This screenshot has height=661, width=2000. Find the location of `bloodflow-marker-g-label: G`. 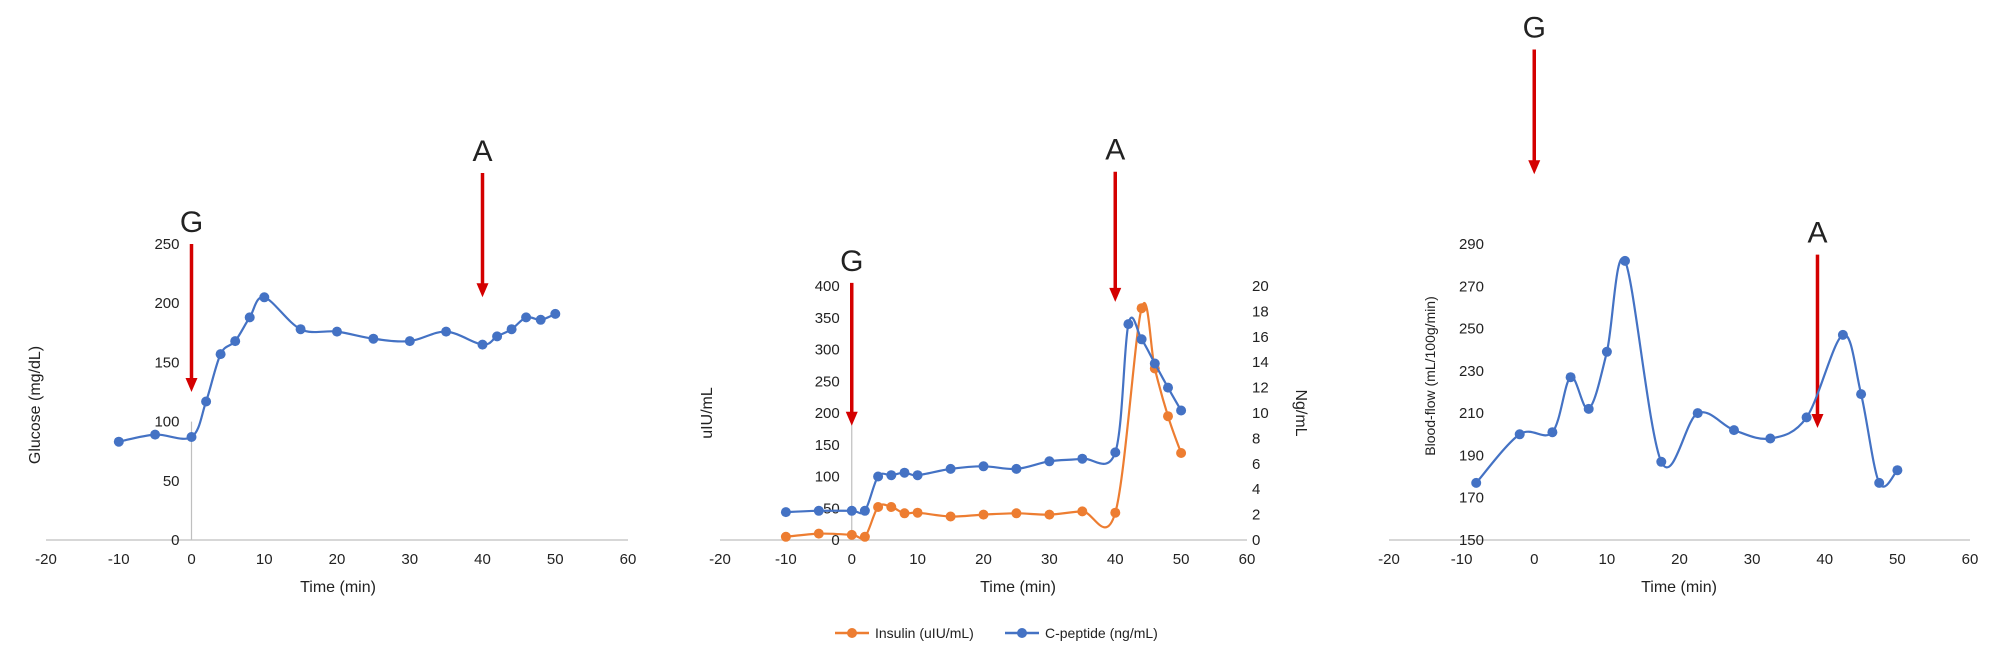

bloodflow-marker-g-label: G is located at coordinates (1534, 27).